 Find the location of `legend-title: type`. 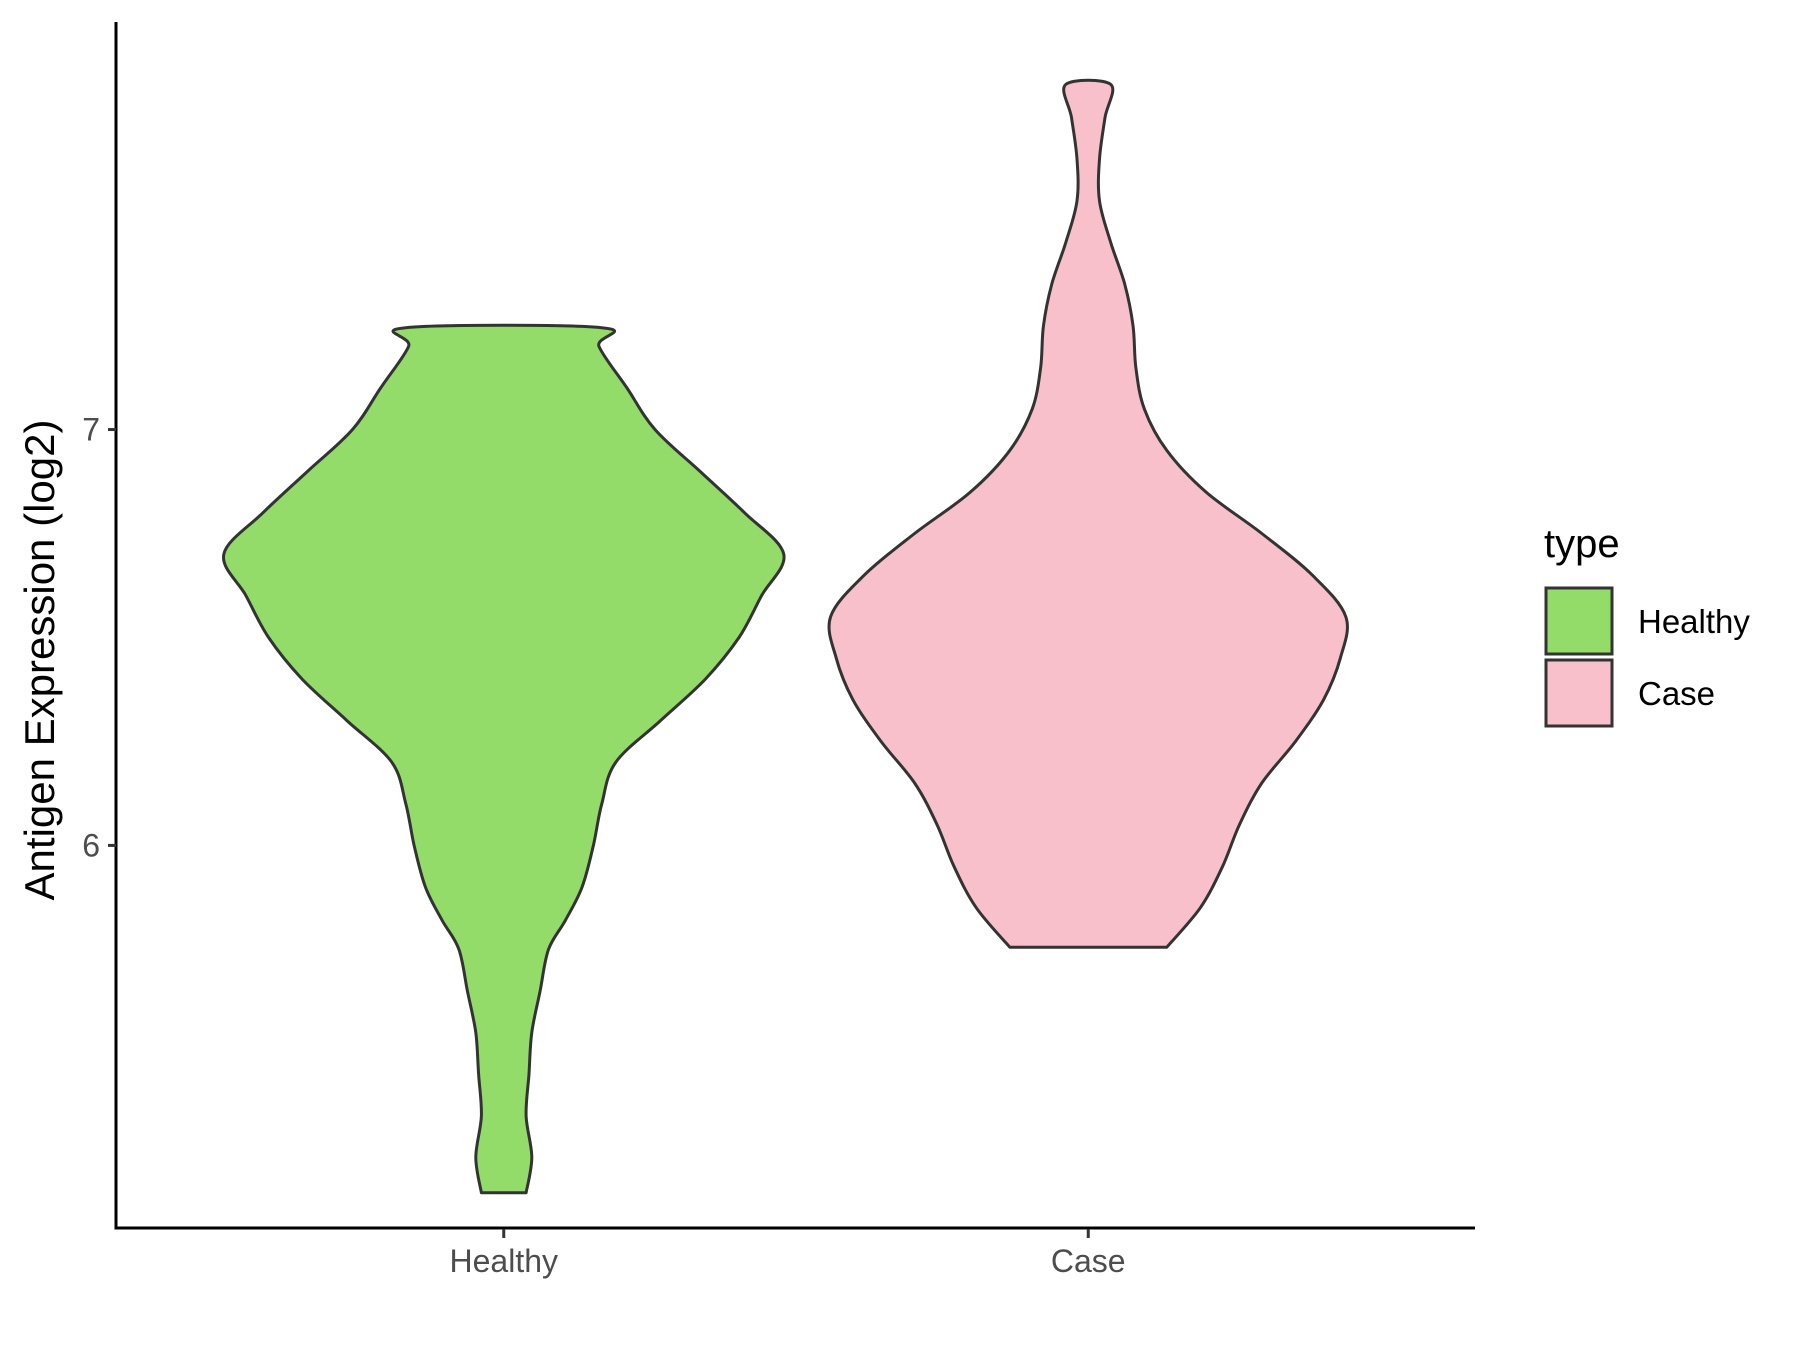

legend-title: type is located at coordinates (1582, 544).